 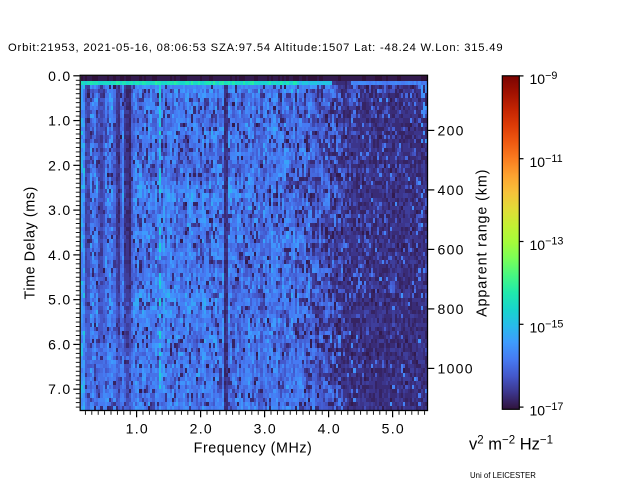 I want to click on svg-text: 400, so click(x=451, y=190).